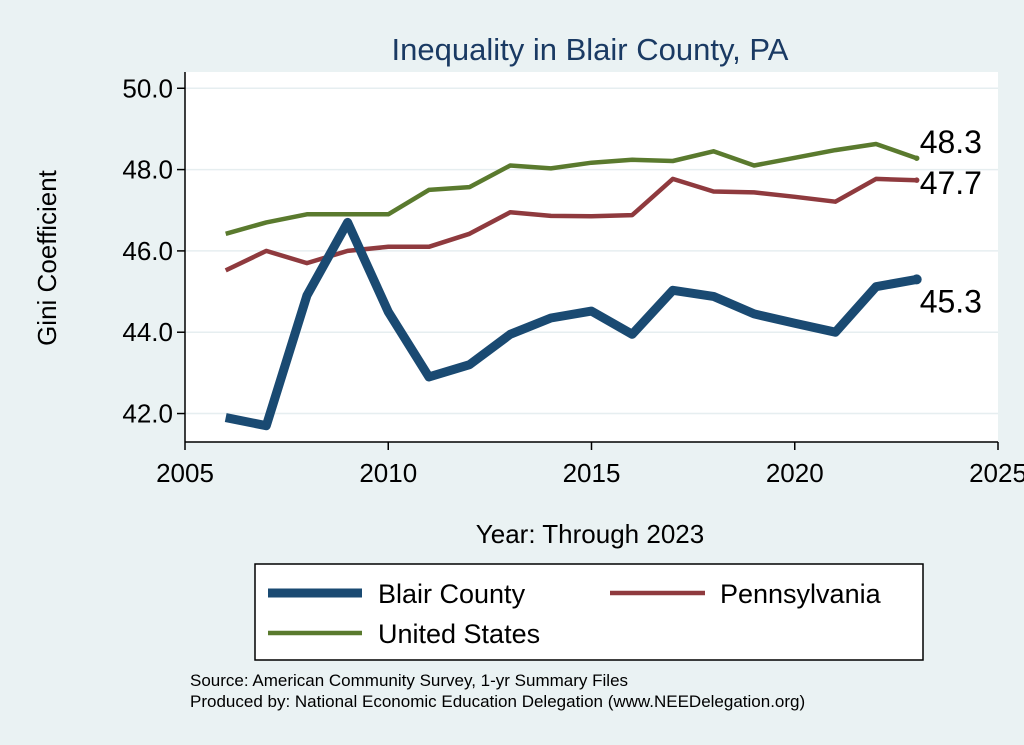  Describe the element at coordinates (185, 473) in the screenshot. I see `x-tick-label: 2005` at that location.